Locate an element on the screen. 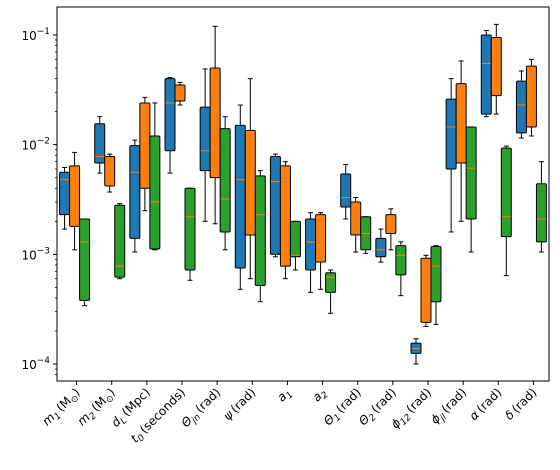  x-tick-label: ϕjl (rad) is located at coordinates (450, 407).